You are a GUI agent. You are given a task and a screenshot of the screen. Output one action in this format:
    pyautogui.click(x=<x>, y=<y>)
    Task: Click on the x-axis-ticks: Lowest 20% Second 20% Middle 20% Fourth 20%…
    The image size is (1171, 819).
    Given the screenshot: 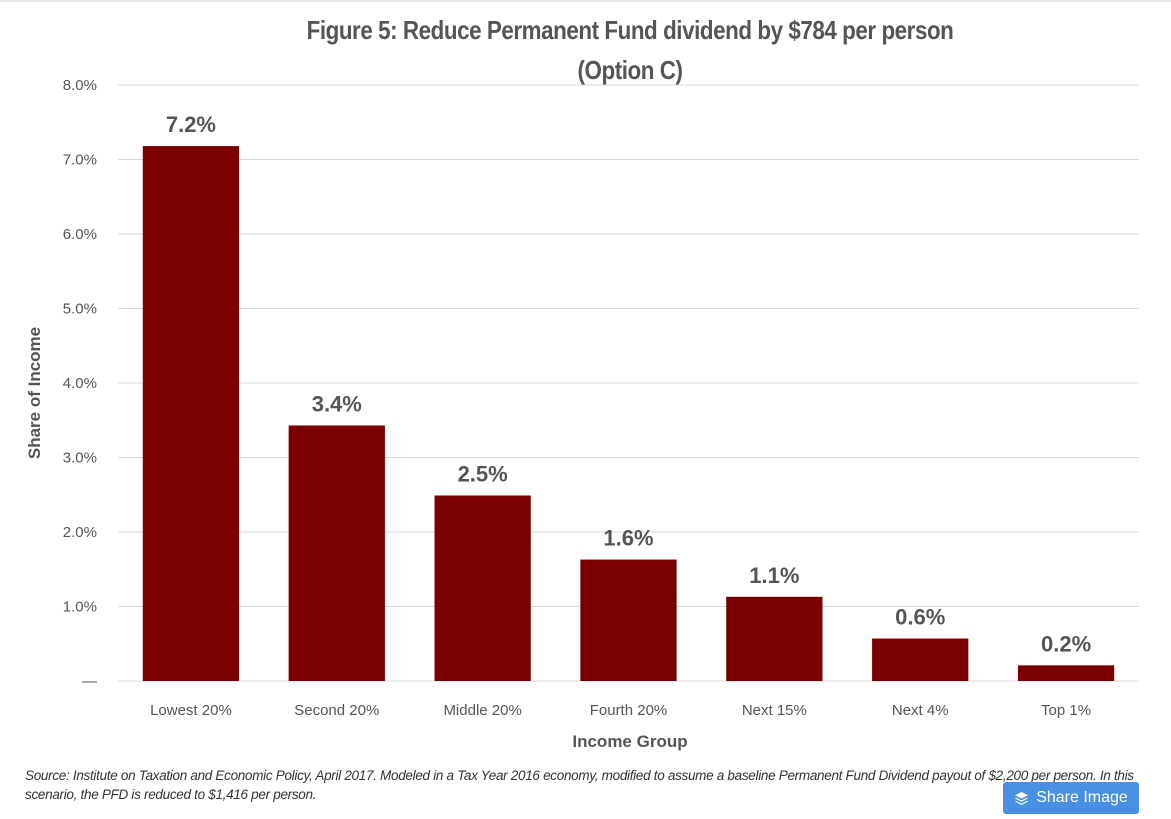 What is the action you would take?
    pyautogui.click(x=620, y=710)
    